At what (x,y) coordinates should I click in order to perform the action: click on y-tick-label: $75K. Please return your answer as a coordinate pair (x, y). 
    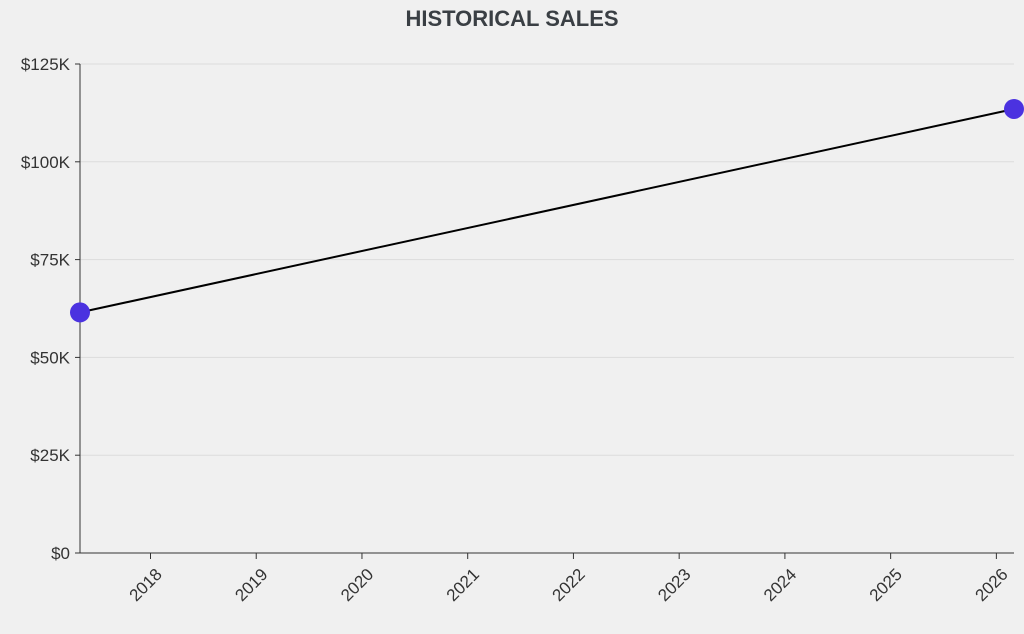
    Looking at the image, I should click on (50, 260).